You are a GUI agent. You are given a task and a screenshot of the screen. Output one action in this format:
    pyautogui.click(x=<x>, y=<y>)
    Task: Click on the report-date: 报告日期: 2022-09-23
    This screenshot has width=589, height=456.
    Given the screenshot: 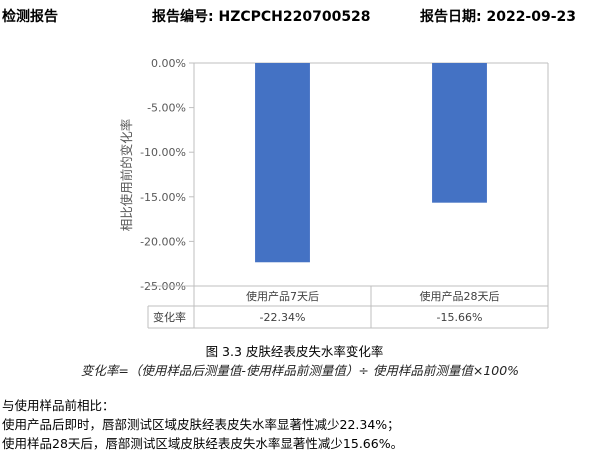 What is the action you would take?
    pyautogui.click(x=498, y=17)
    